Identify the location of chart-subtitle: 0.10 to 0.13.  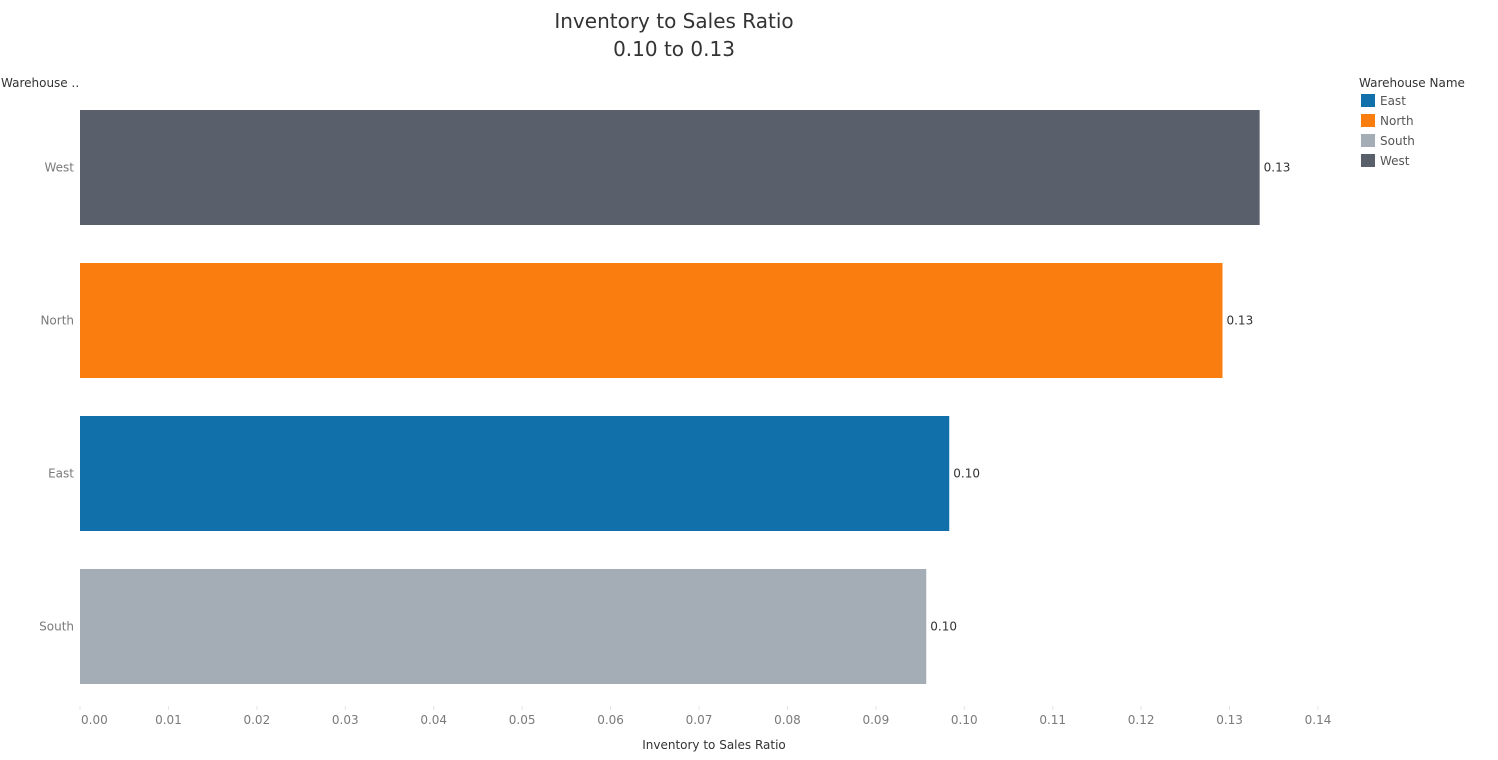
(674, 49).